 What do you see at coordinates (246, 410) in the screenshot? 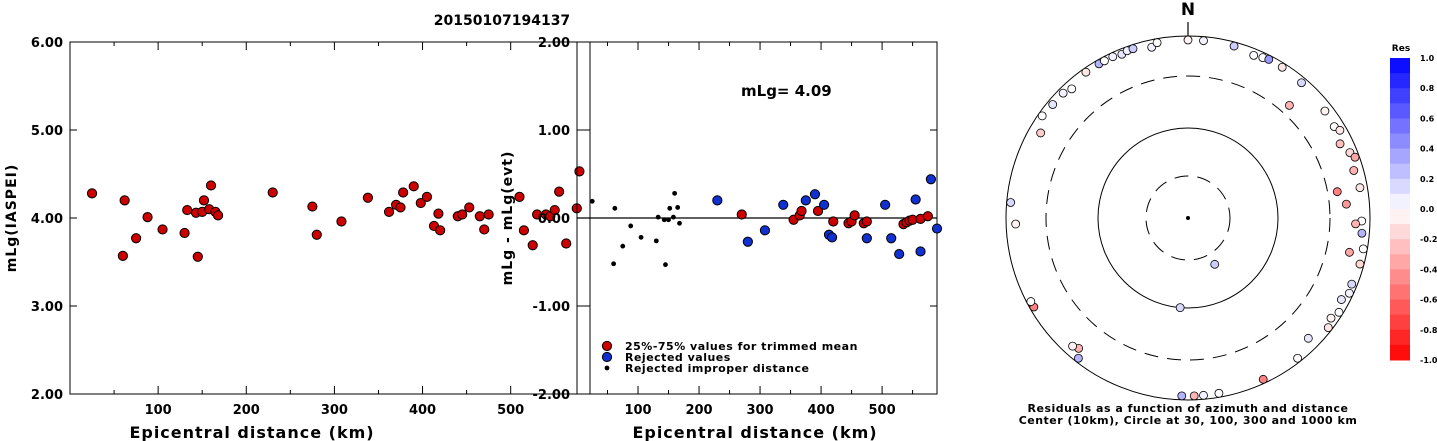
I see `x-tick-label: 200` at bounding box center [246, 410].